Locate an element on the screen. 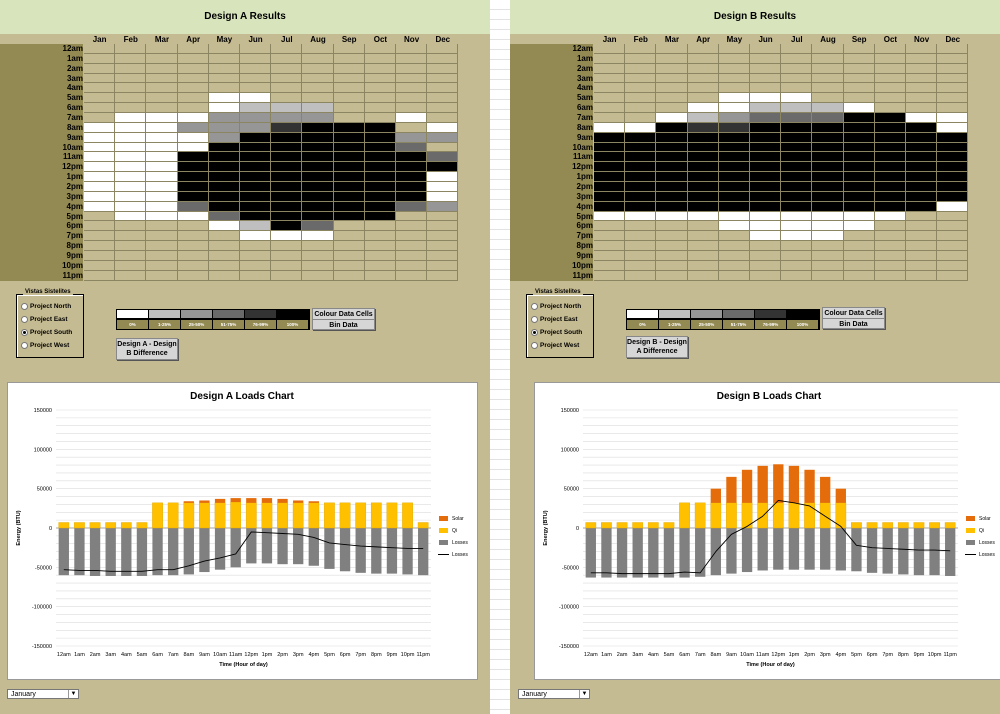  radio-dot-selected is located at coordinates (534, 332).